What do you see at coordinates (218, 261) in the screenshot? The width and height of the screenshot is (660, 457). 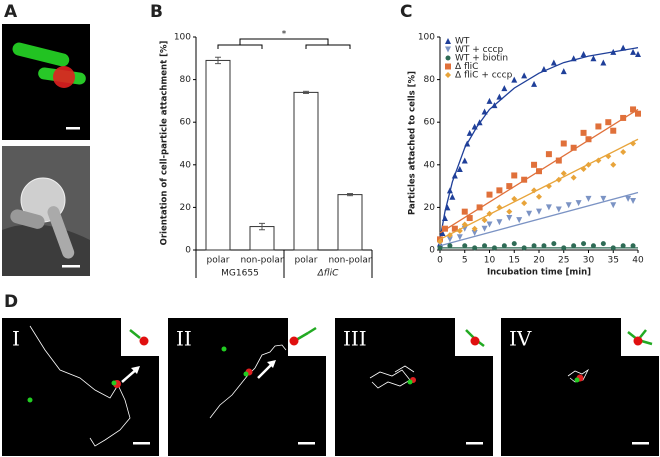 I see `x-tick-label: polar` at bounding box center [218, 261].